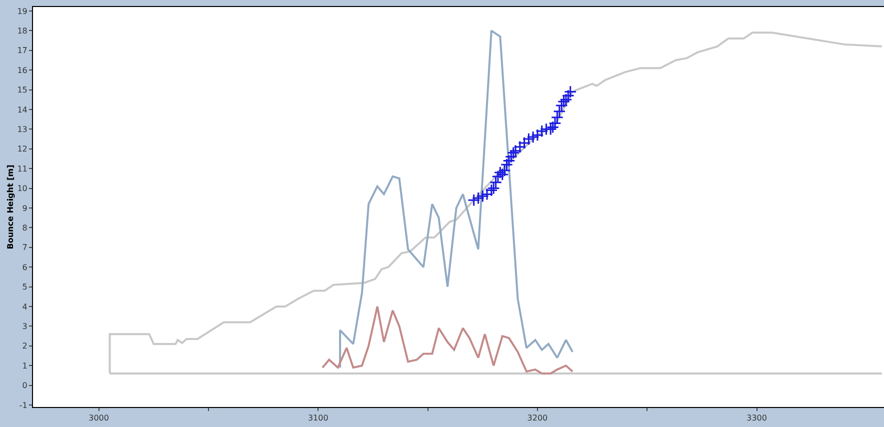  I want to click on y-tick-label: 5, so click(25, 287).